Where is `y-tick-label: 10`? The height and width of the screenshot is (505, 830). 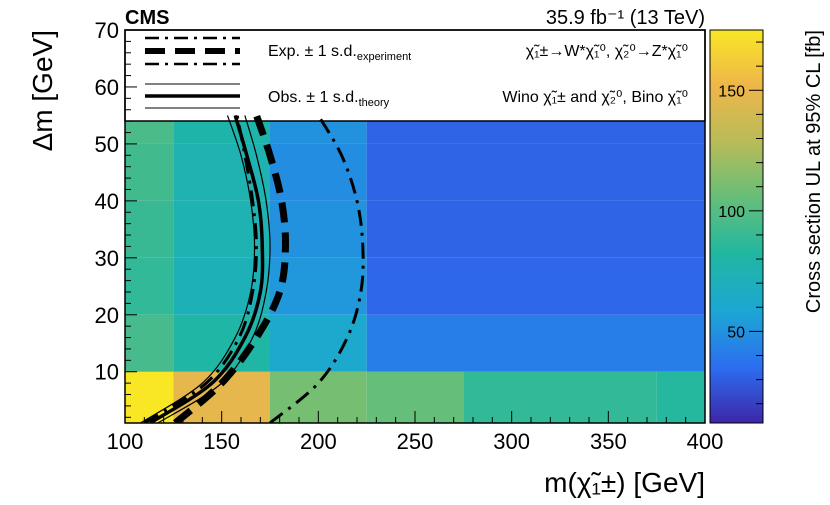 y-tick-label: 10 is located at coordinates (107, 372).